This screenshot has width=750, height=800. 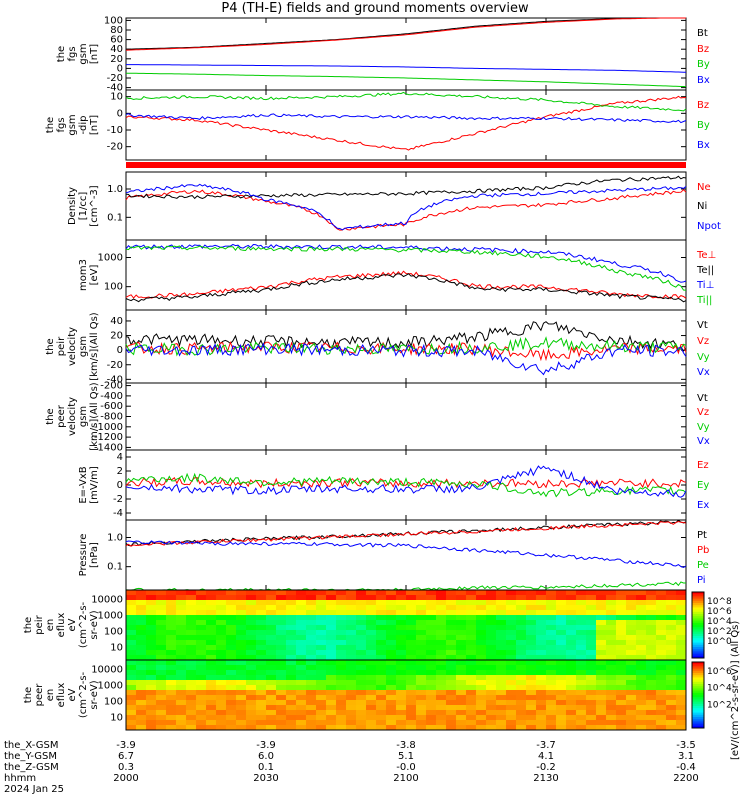 I want to click on y-tick-label: -1000, so click(x=108, y=427).